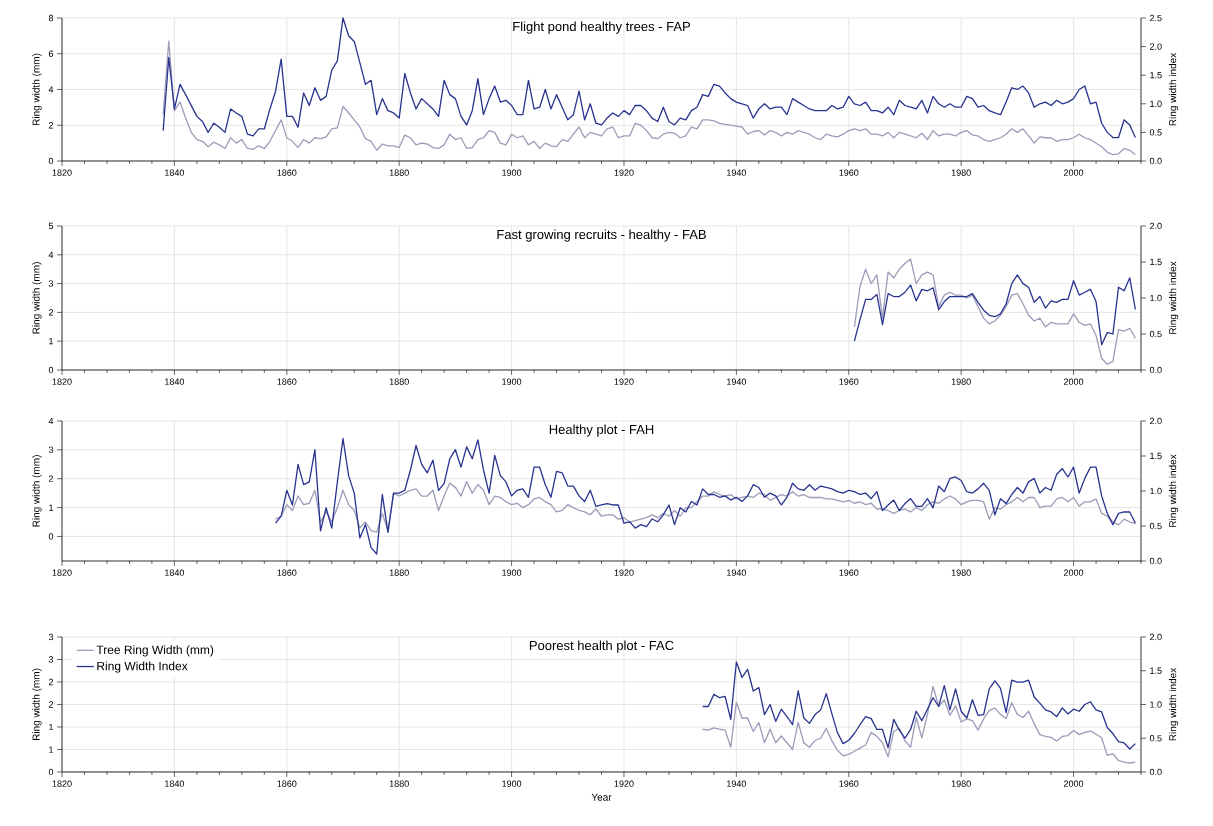 This screenshot has height=826, width=1213. I want to click on chart-title: Fast growing recruits - healthy - FAB, so click(601, 235).